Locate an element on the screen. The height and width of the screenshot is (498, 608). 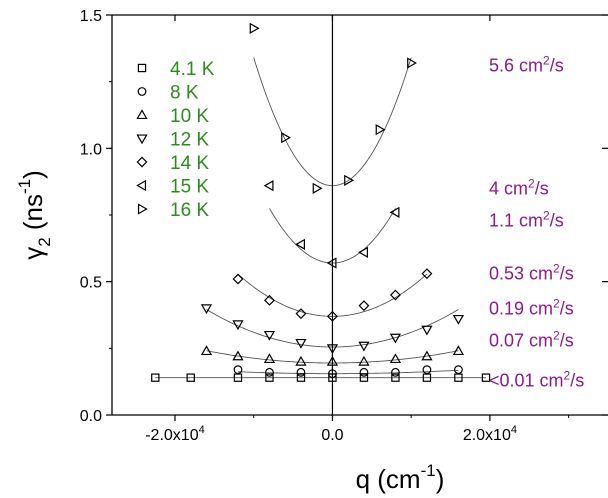
fit-curve is located at coordinates (348, 372).